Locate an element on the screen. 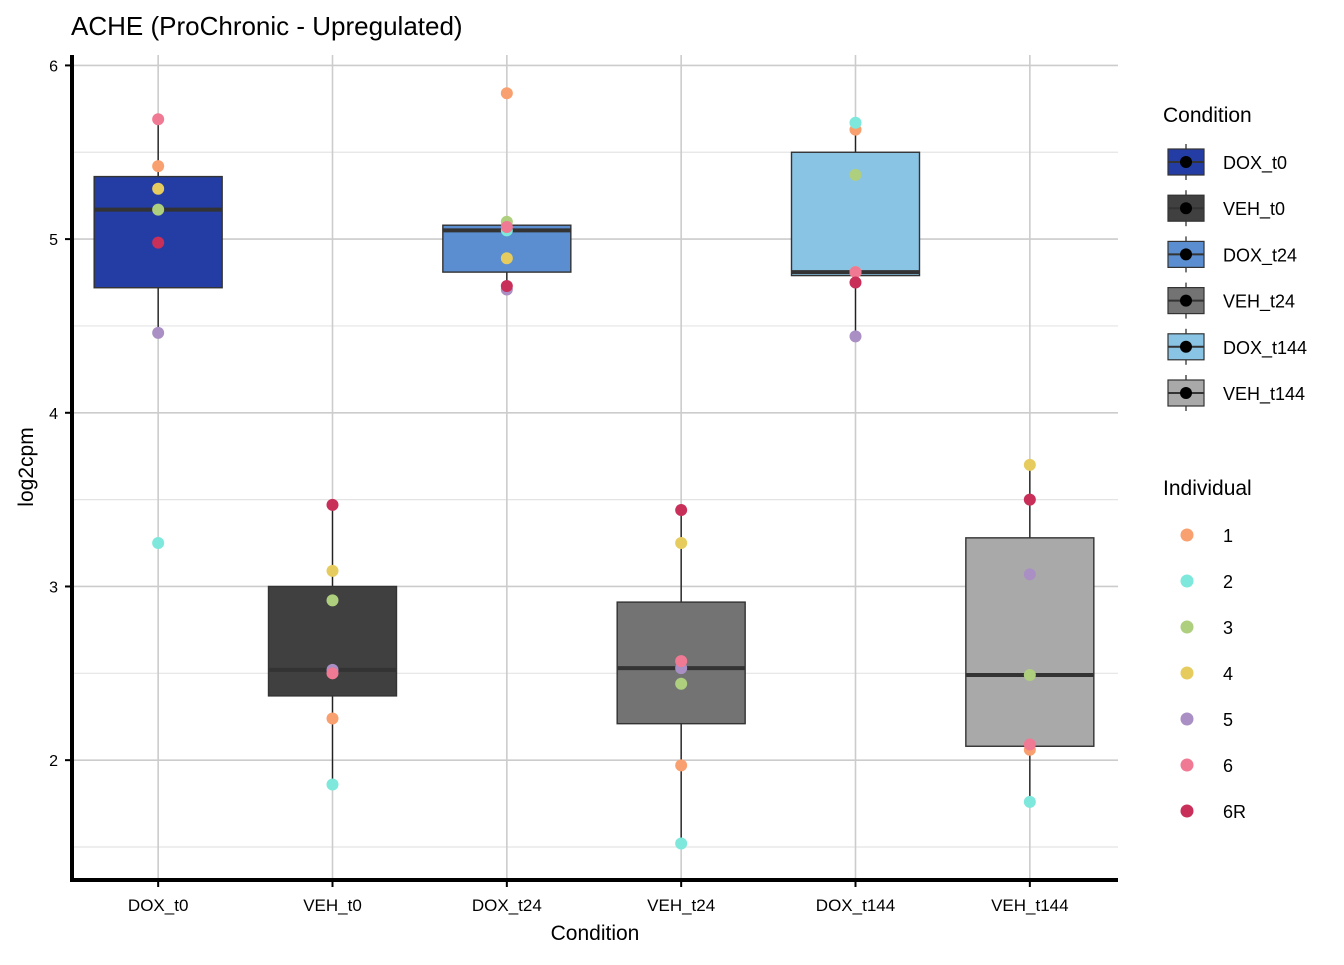 Image resolution: width=1344 pixels, height=965 pixels. legend-individual-label: 6 is located at coordinates (1228, 766).